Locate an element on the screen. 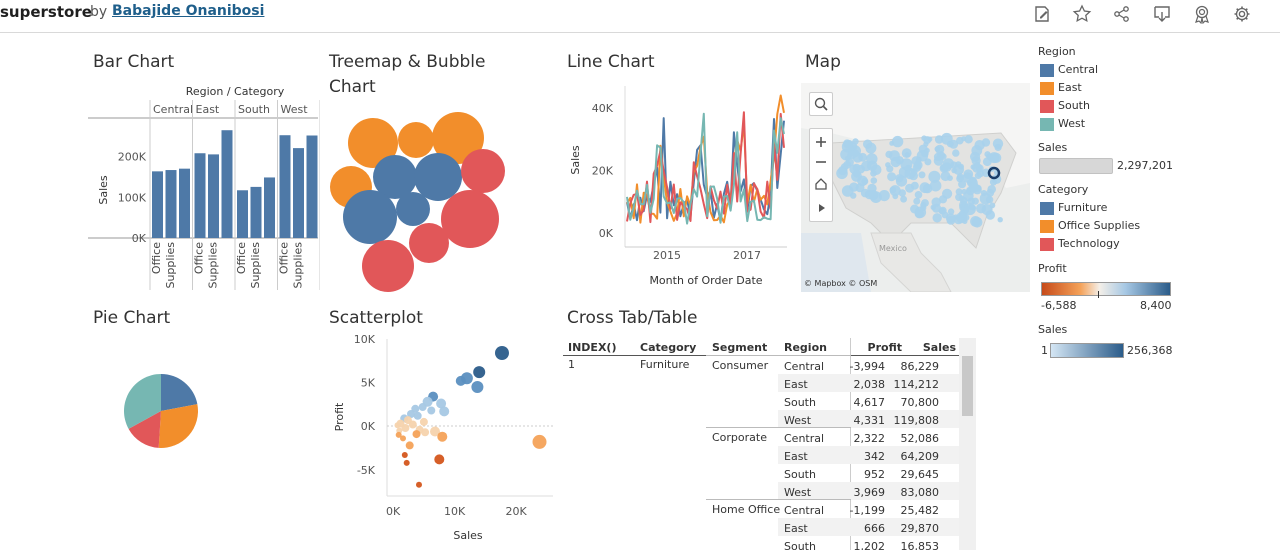  crosstab-scroll-thumb is located at coordinates (967, 386).